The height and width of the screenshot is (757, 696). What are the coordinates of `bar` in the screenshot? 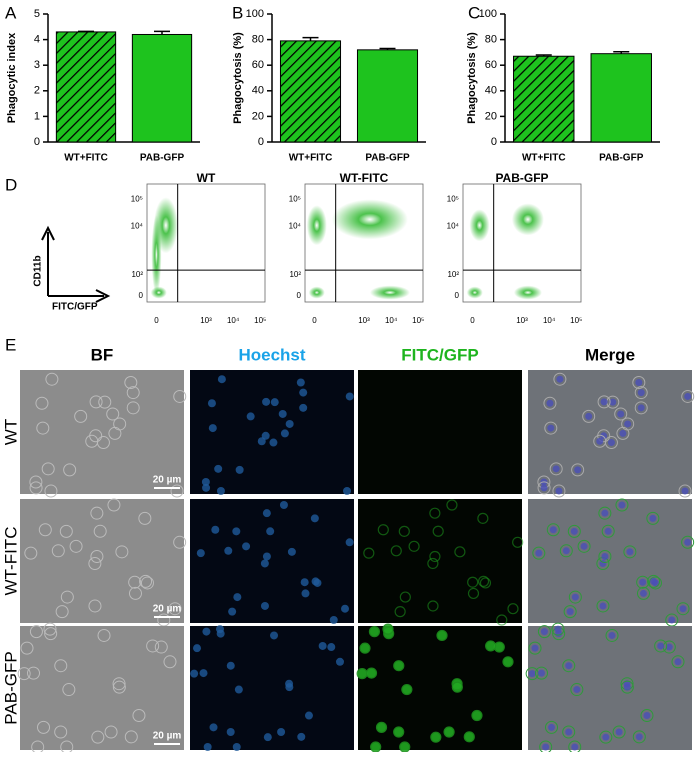 It's located at (162, 88).